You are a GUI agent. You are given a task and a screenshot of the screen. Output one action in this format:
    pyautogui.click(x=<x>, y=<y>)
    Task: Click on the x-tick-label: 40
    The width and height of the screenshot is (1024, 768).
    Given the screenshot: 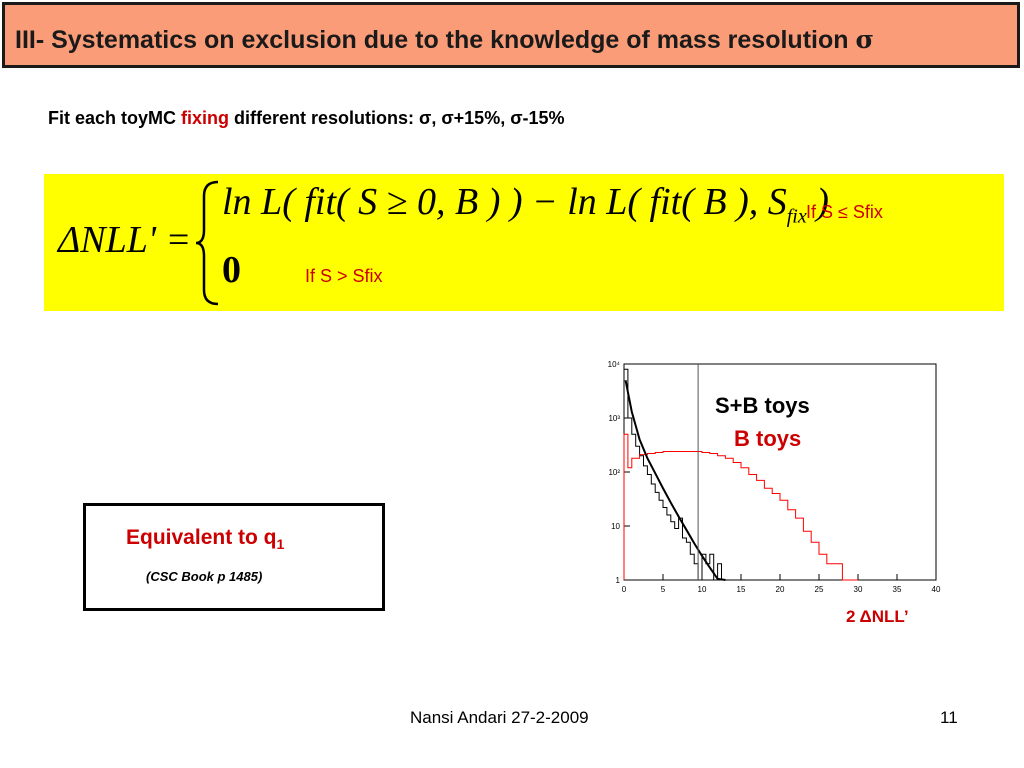 What is the action you would take?
    pyautogui.click(x=936, y=589)
    